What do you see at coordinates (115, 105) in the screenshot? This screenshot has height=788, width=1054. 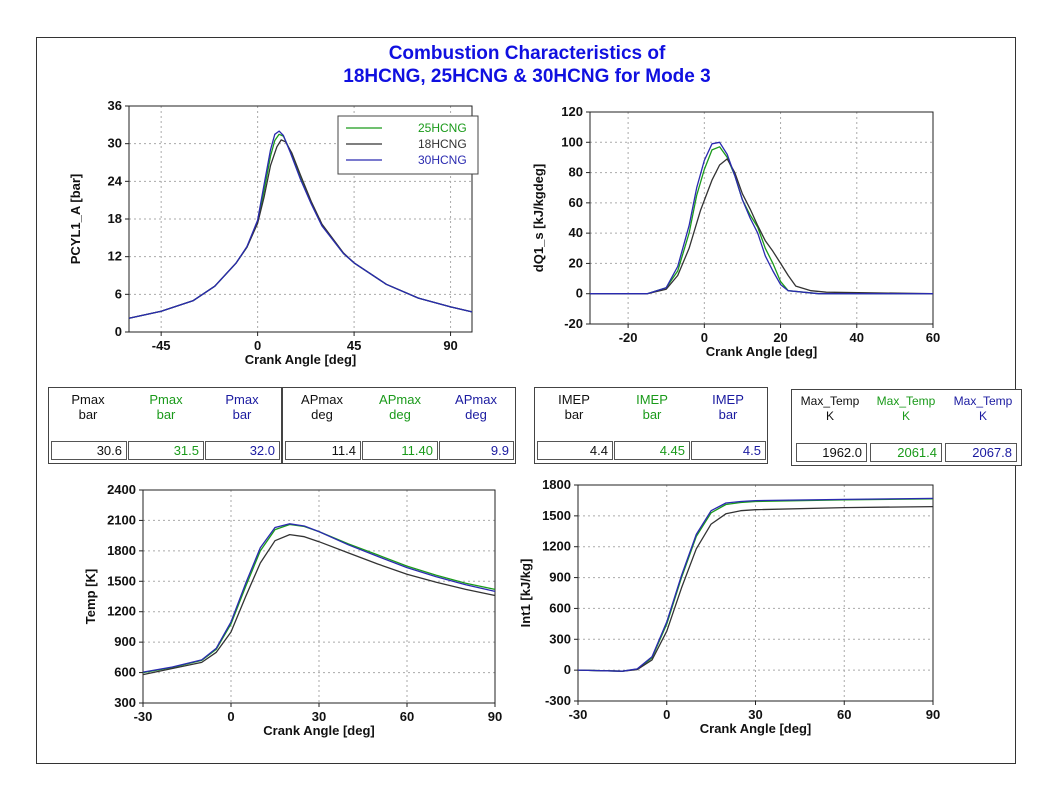 I see `y-tick-label: 36` at bounding box center [115, 105].